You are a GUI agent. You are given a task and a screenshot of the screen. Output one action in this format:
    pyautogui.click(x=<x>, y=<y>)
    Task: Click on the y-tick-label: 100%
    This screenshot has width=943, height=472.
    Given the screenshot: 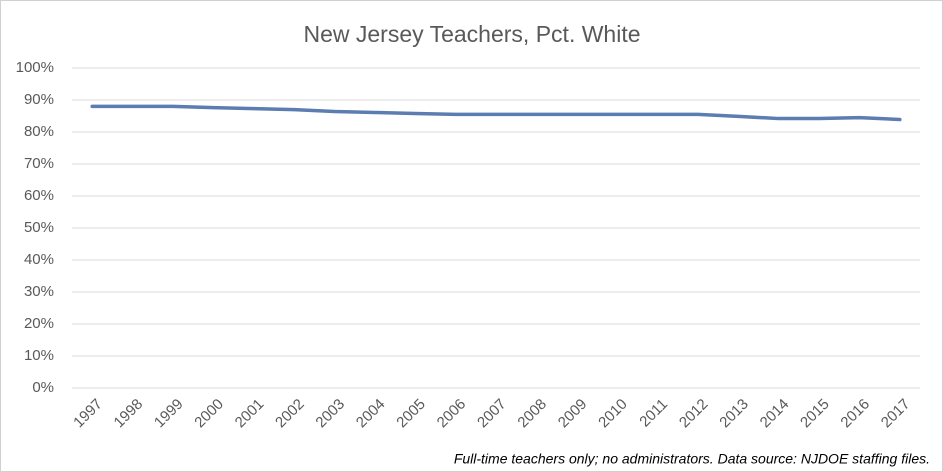 What is the action you would take?
    pyautogui.click(x=35, y=67)
    